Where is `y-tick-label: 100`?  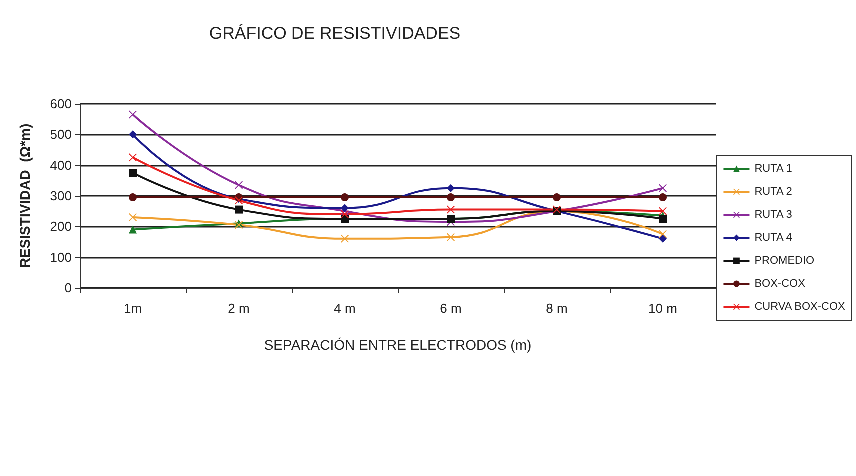
y-tick-label: 100 is located at coordinates (61, 257).